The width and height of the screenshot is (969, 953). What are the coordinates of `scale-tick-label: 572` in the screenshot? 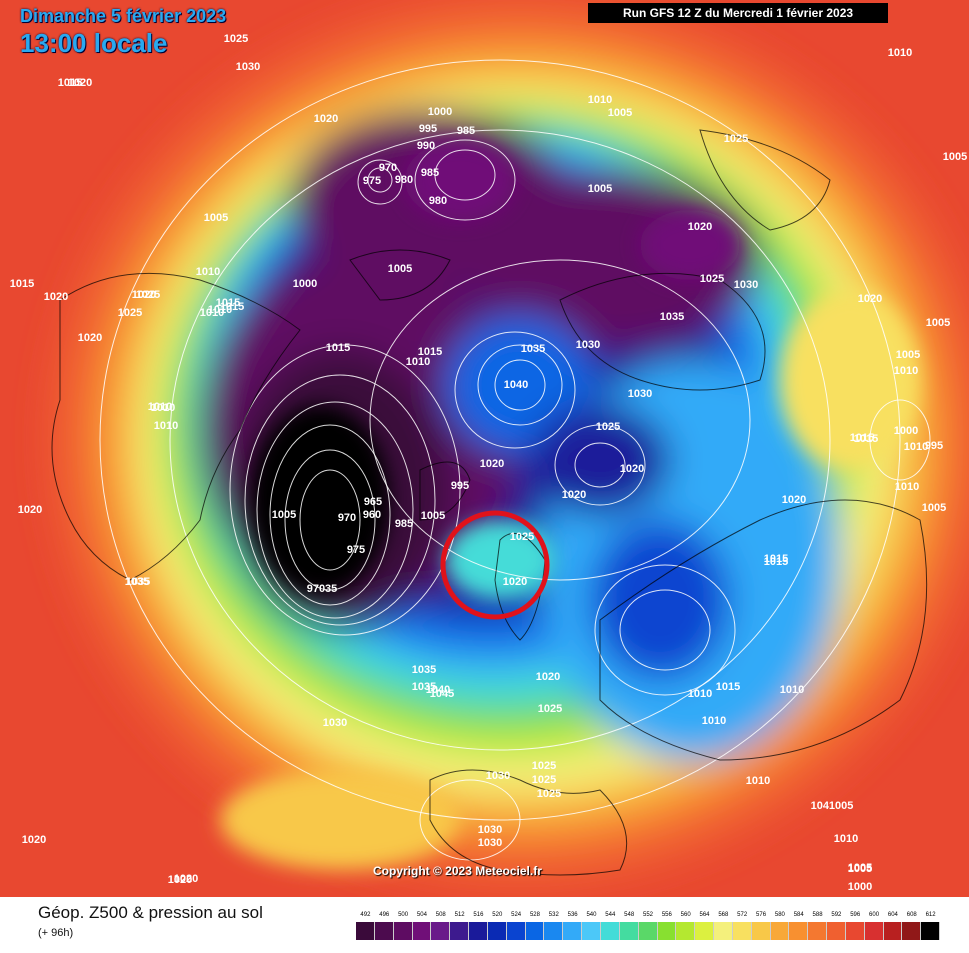 It's located at (742, 915).